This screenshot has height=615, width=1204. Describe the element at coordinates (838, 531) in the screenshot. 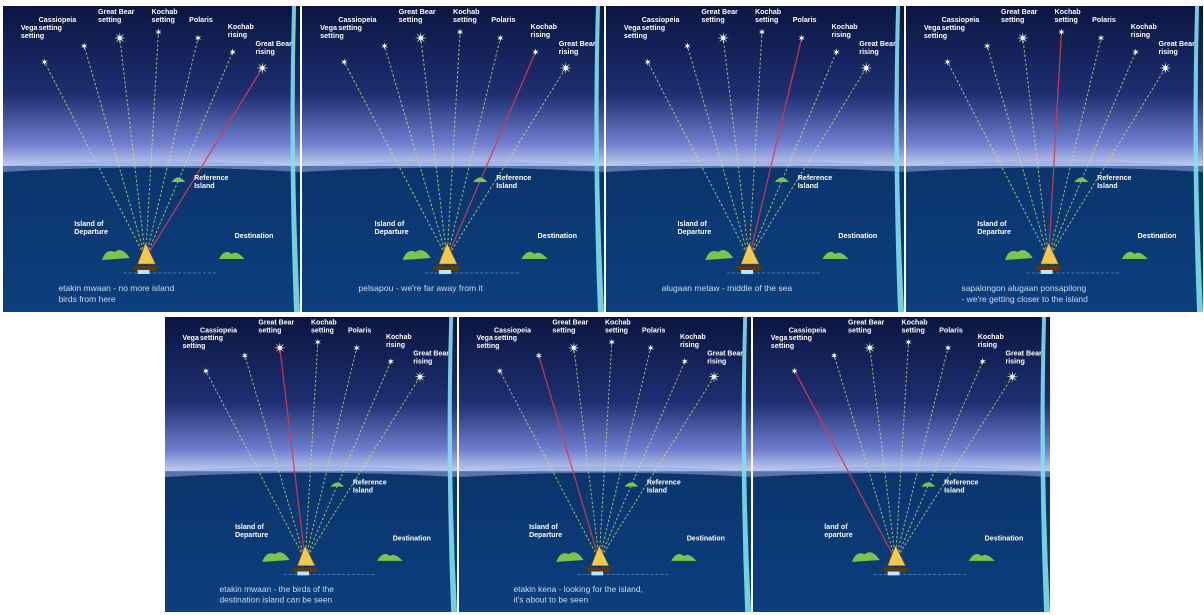

I see `label-island-of-departure: land of eparture` at that location.